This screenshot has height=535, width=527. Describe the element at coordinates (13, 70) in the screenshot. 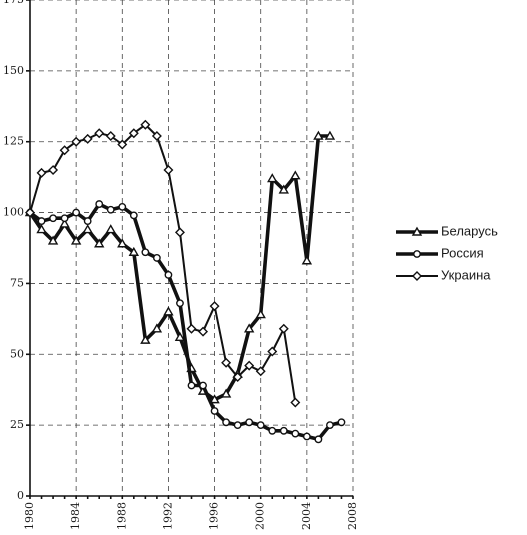

I see `y-tick-label: 150` at that location.